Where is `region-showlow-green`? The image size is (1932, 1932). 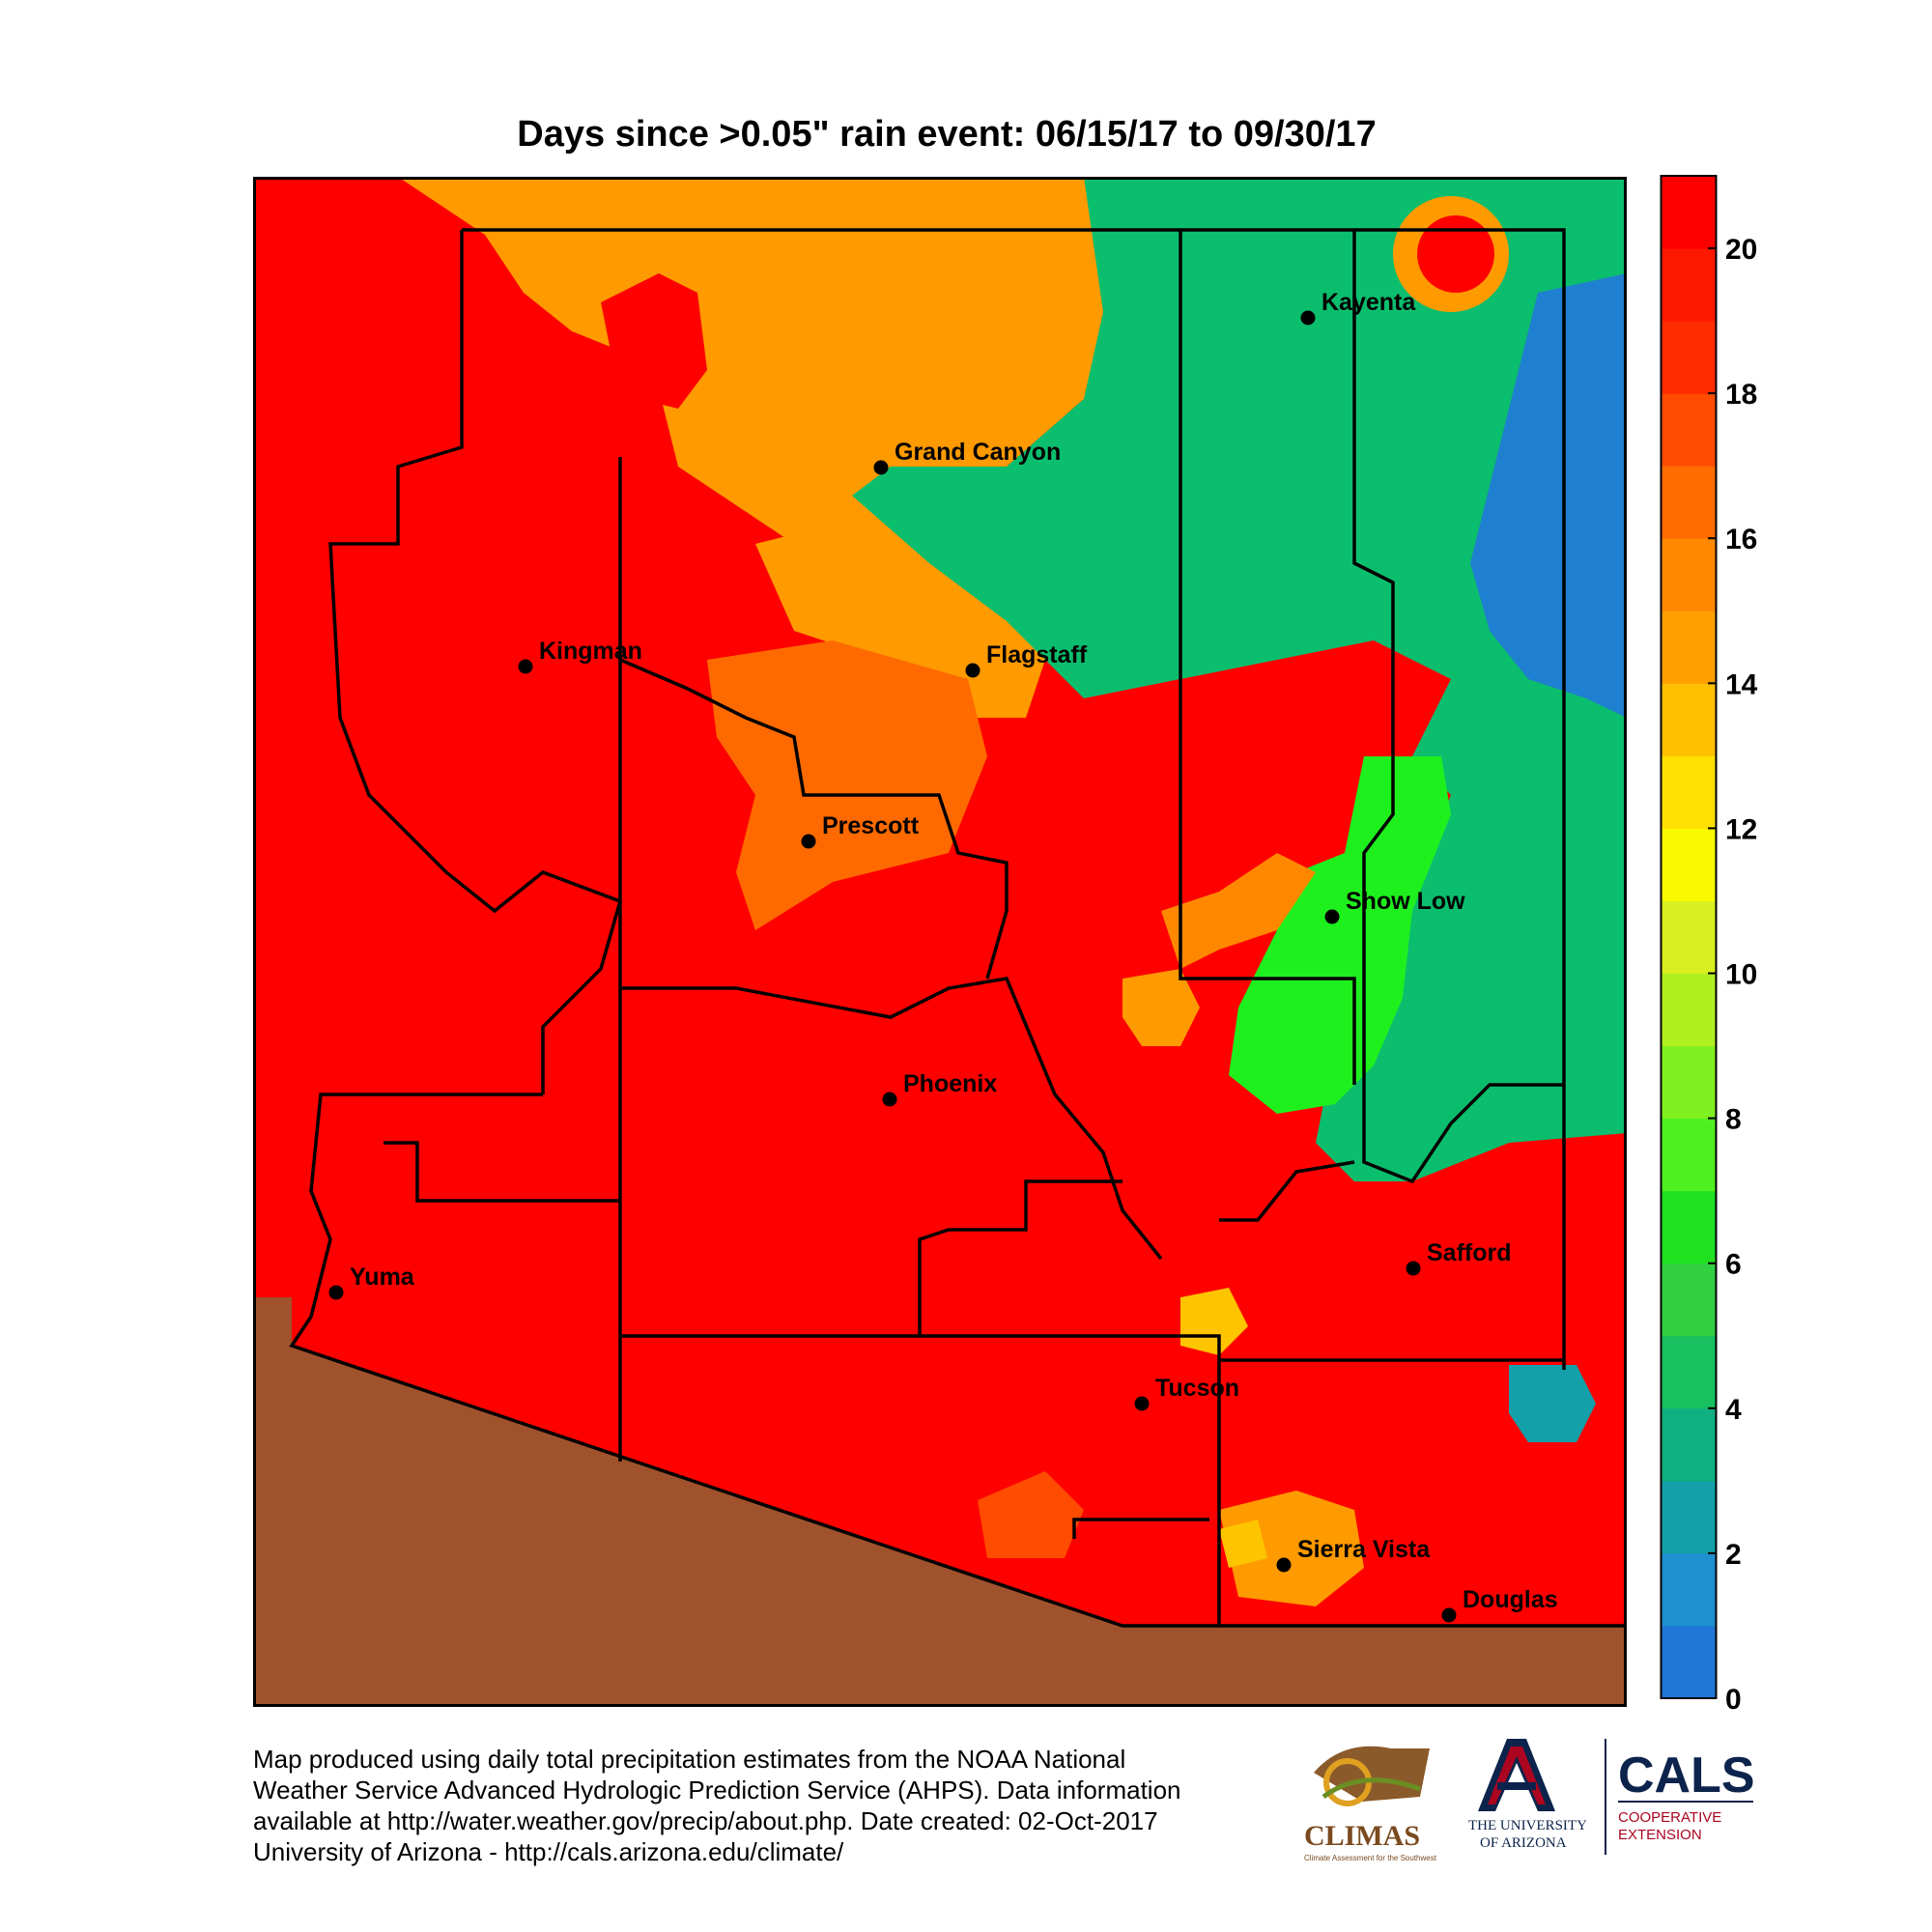
region-showlow-green is located at coordinates (1340, 935).